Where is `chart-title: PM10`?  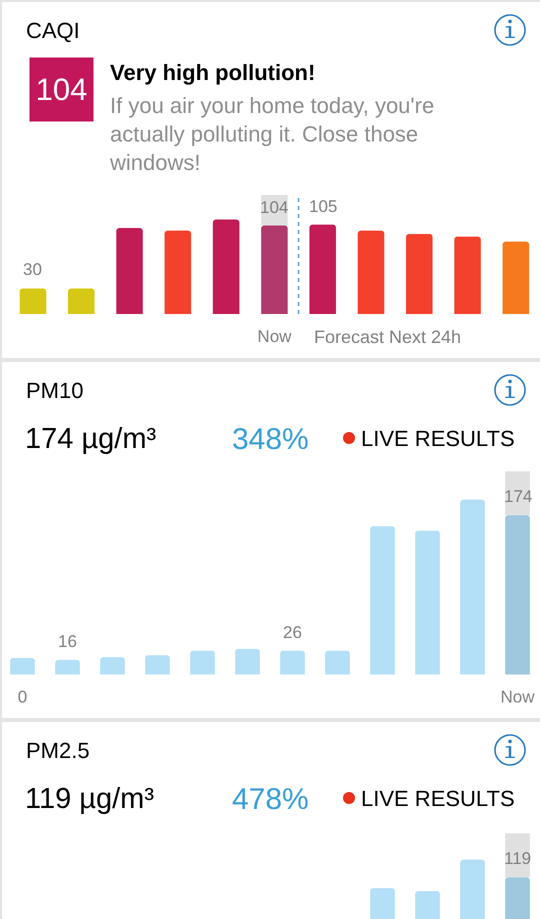 chart-title: PM10 is located at coordinates (55, 390).